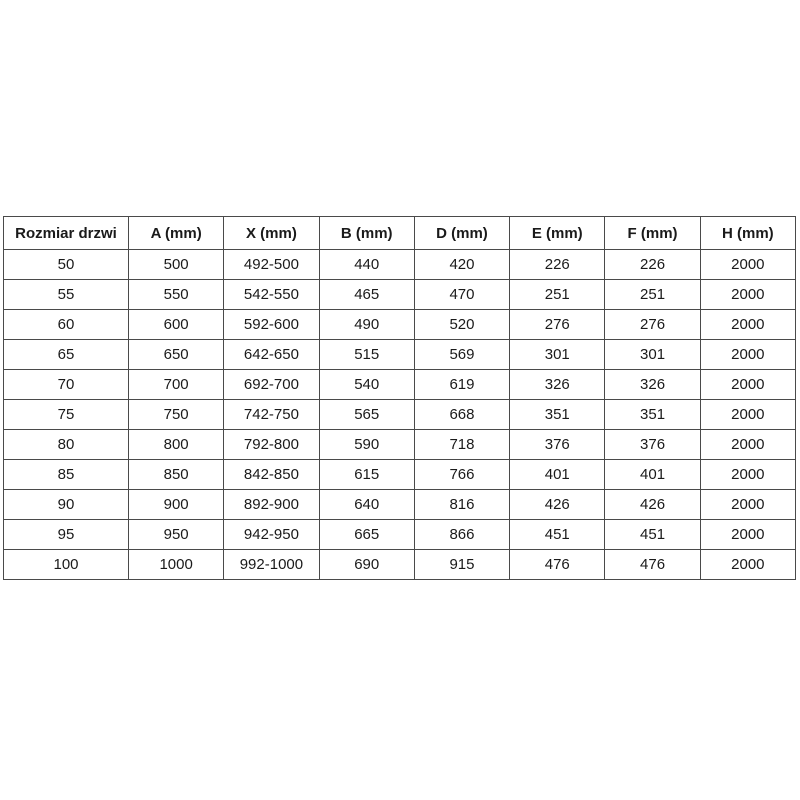  I want to click on table-cell: 915, so click(462, 564).